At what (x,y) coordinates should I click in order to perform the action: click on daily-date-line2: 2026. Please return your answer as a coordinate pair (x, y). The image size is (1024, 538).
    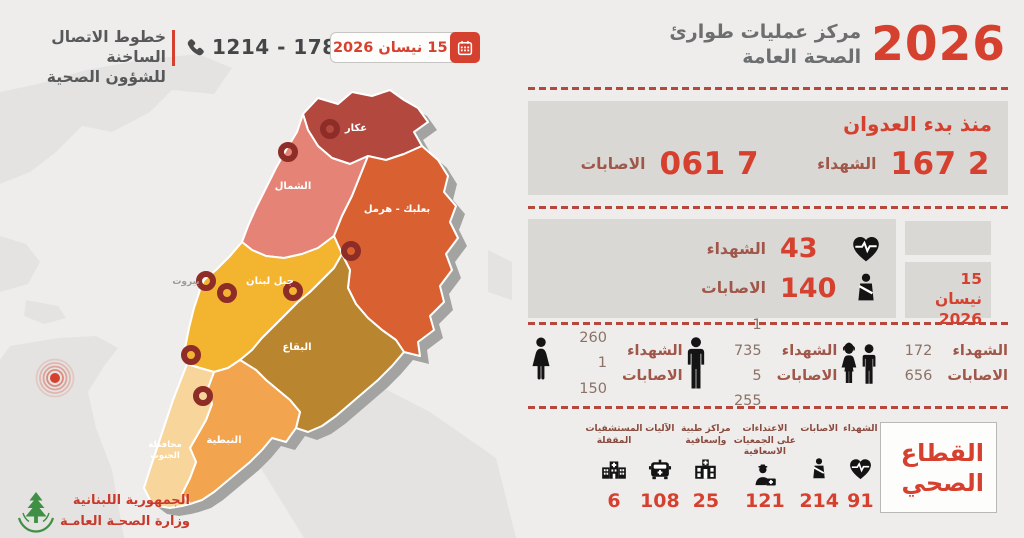
    Looking at the image, I should click on (960, 319).